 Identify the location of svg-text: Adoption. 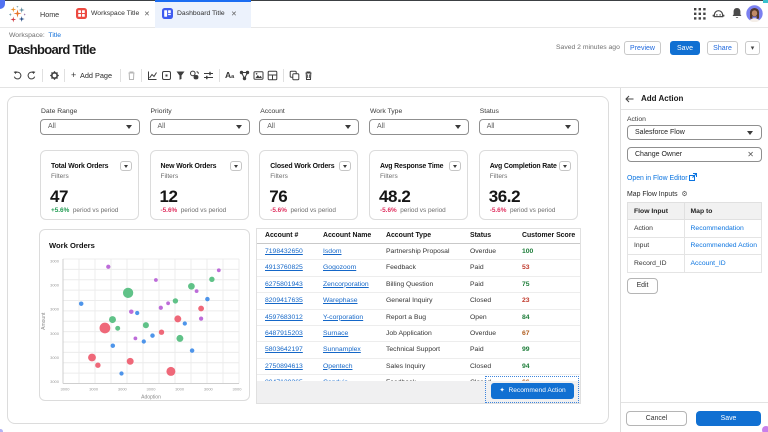
(151, 398).